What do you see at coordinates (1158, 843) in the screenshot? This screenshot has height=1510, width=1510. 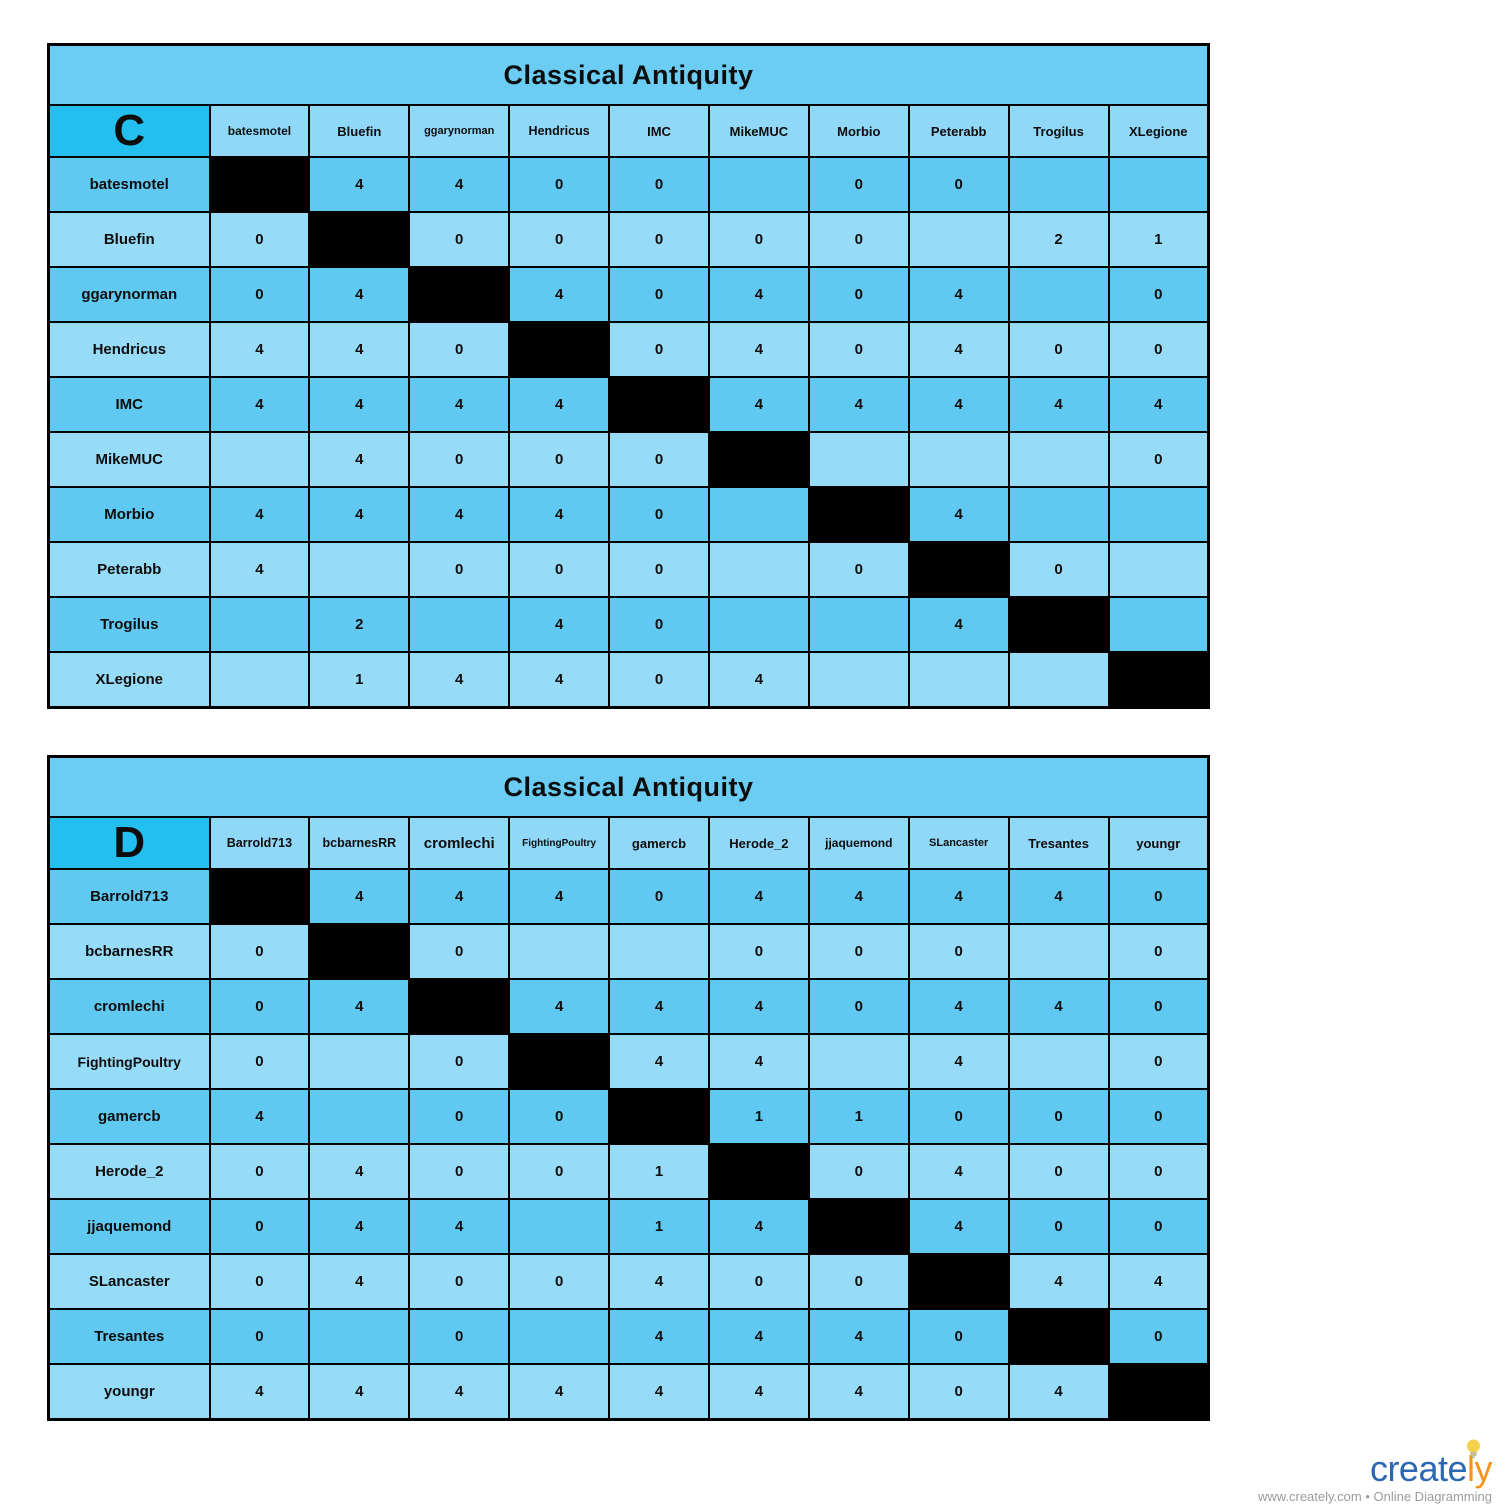 I see `column-header: youngr` at bounding box center [1158, 843].